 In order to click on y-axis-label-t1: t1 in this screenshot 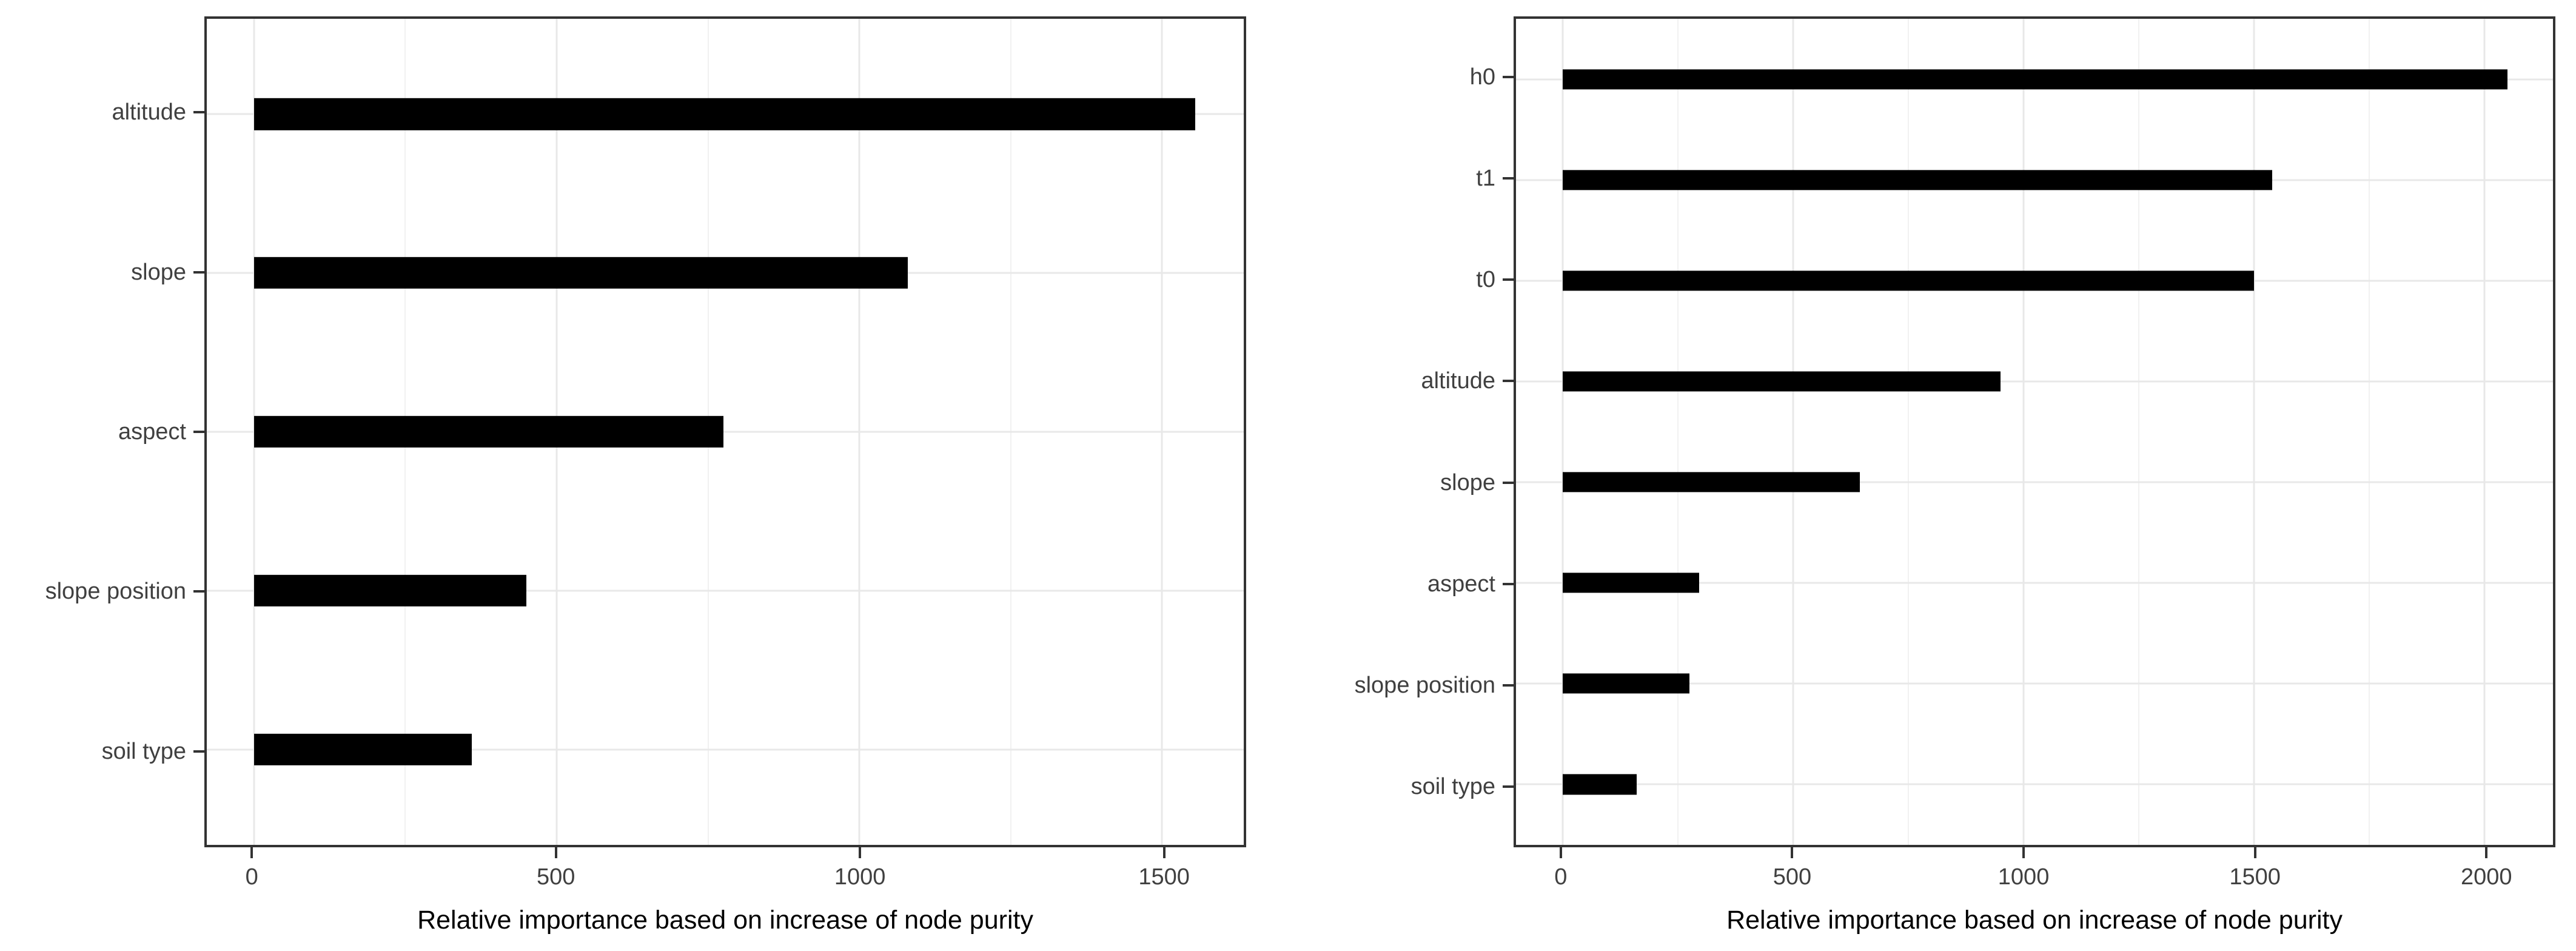, I will do `click(1485, 179)`.